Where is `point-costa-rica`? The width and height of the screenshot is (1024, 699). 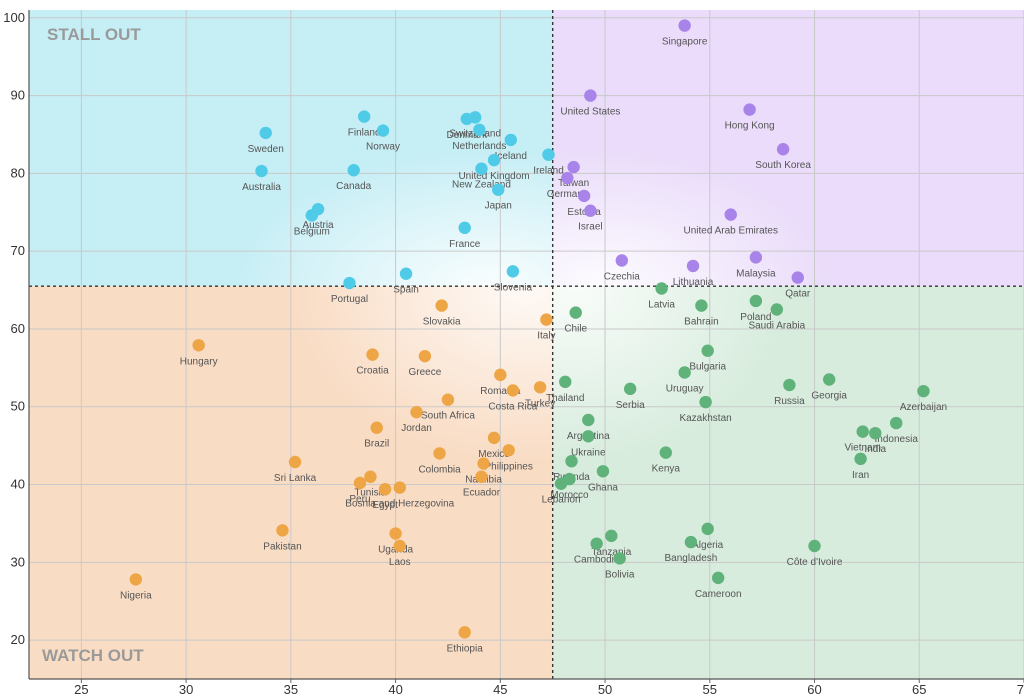
point-costa-rica is located at coordinates (513, 390).